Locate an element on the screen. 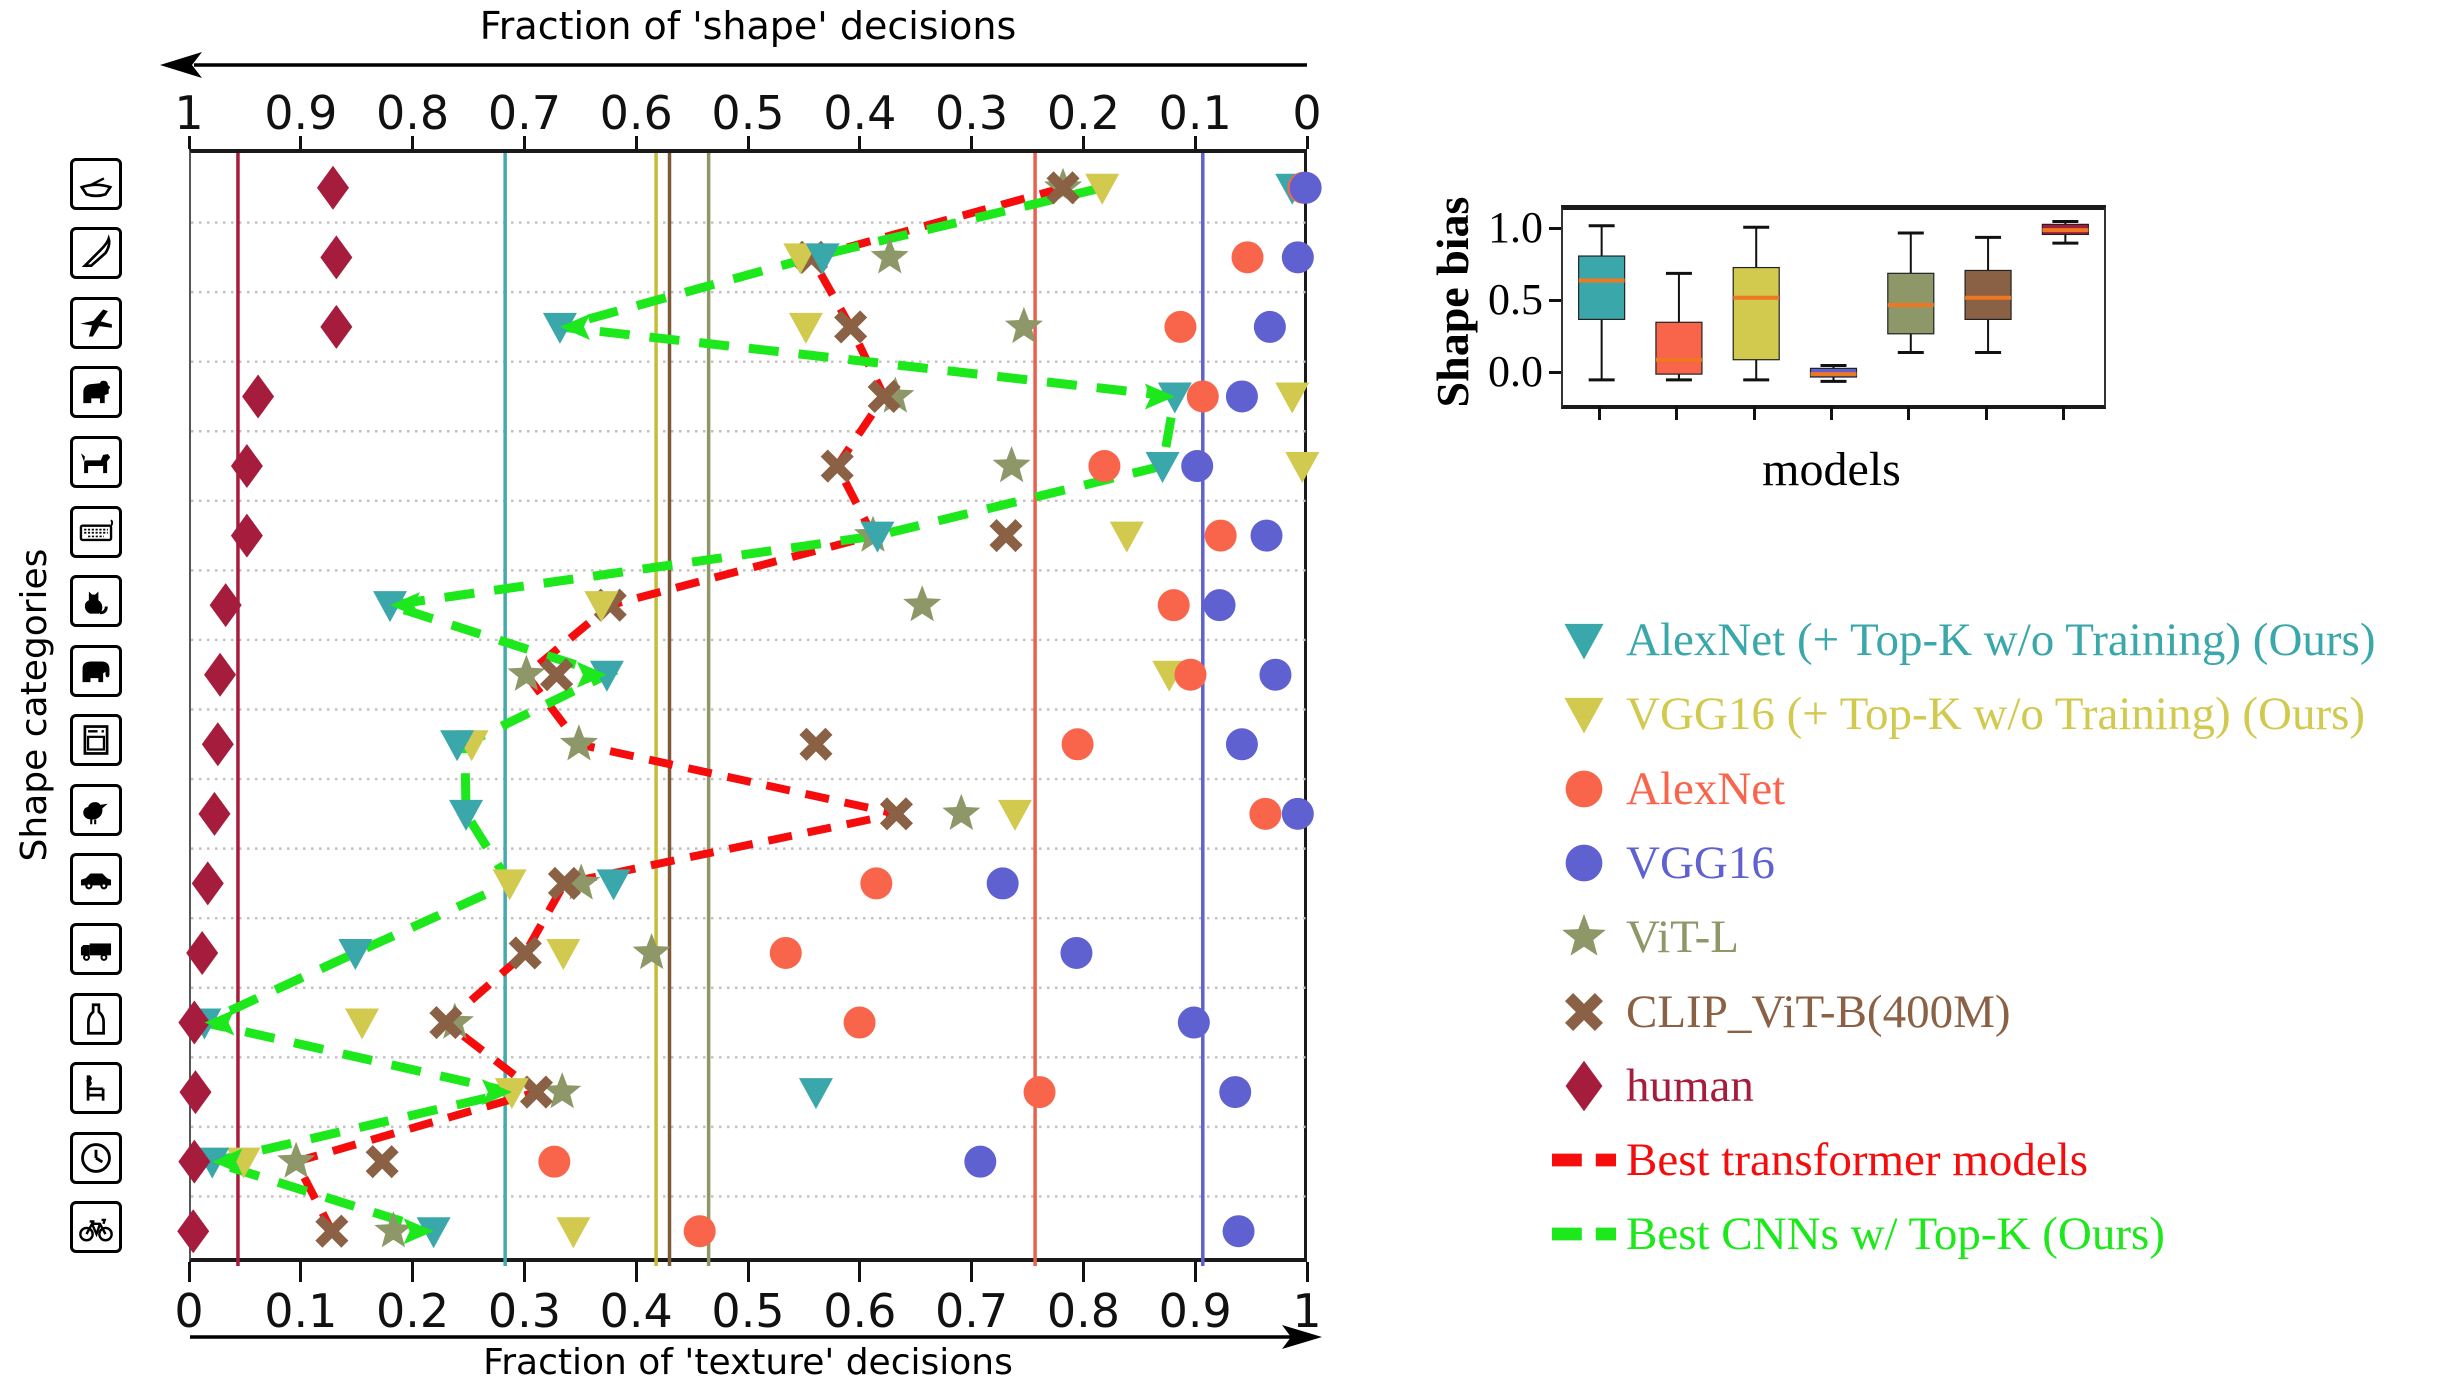  marker-CLIP_ViT-B(400M)-bicycle is located at coordinates (332, 1231).